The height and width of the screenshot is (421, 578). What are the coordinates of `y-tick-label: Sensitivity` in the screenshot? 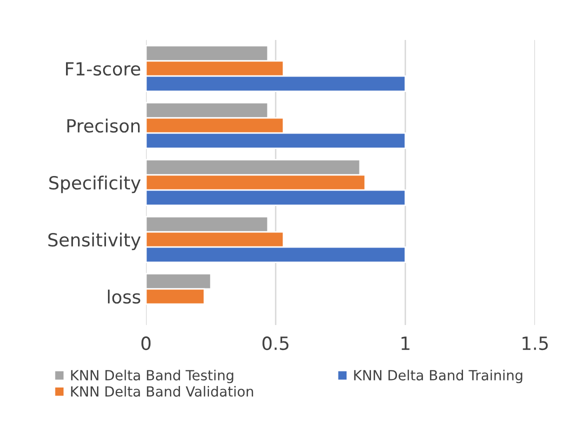 It's located at (94, 241).